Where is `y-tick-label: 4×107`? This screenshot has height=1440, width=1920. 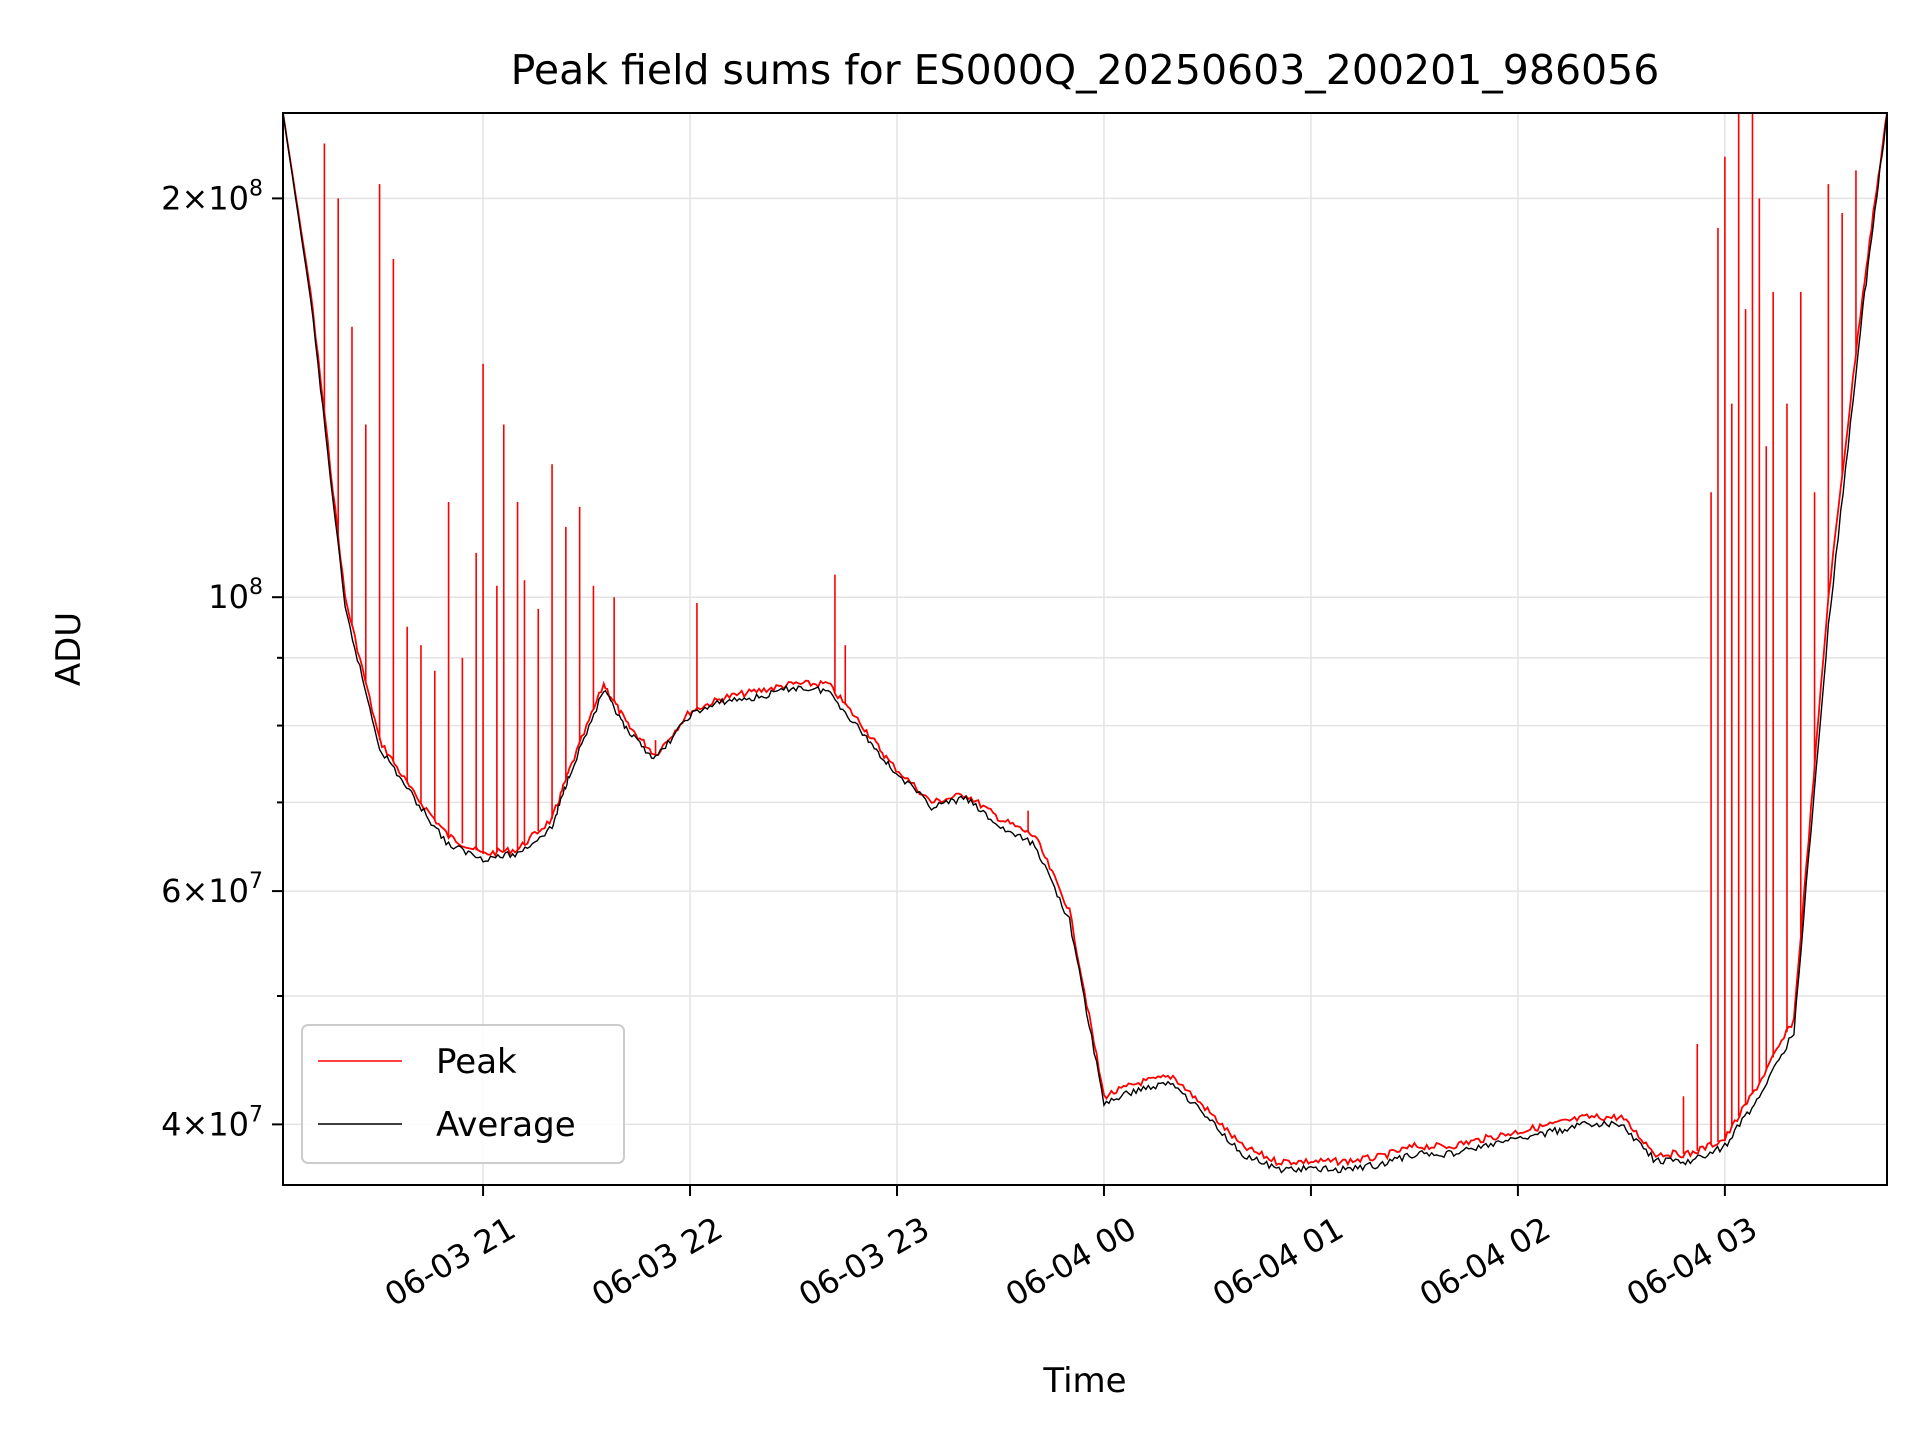 y-tick-label: 4×107 is located at coordinates (212, 1122).